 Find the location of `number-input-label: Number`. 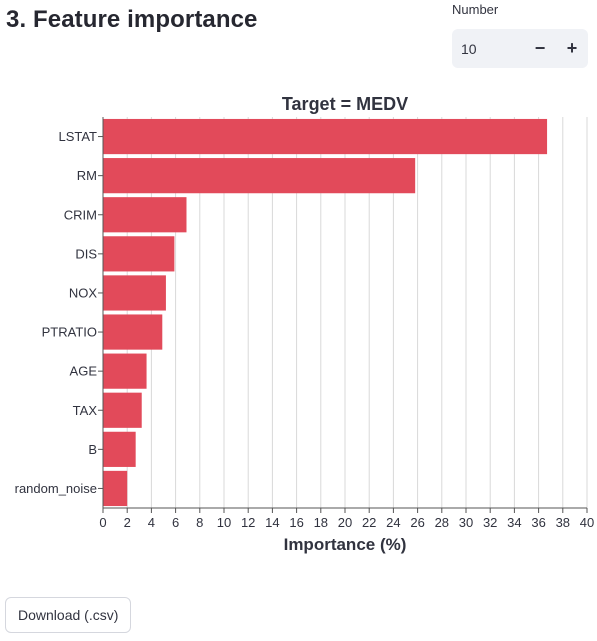

number-input-label: Number is located at coordinates (475, 9).